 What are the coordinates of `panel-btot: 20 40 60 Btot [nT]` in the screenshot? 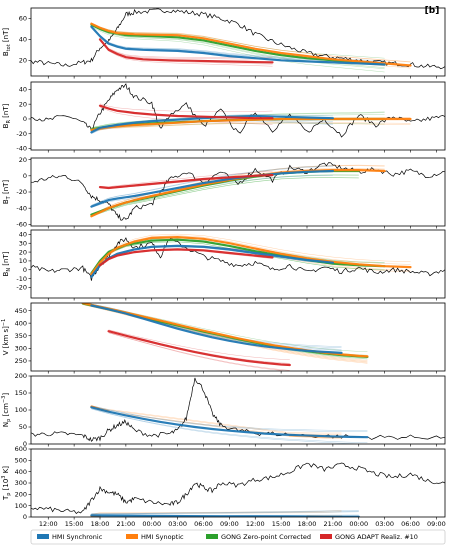 It's located at (224, 43).